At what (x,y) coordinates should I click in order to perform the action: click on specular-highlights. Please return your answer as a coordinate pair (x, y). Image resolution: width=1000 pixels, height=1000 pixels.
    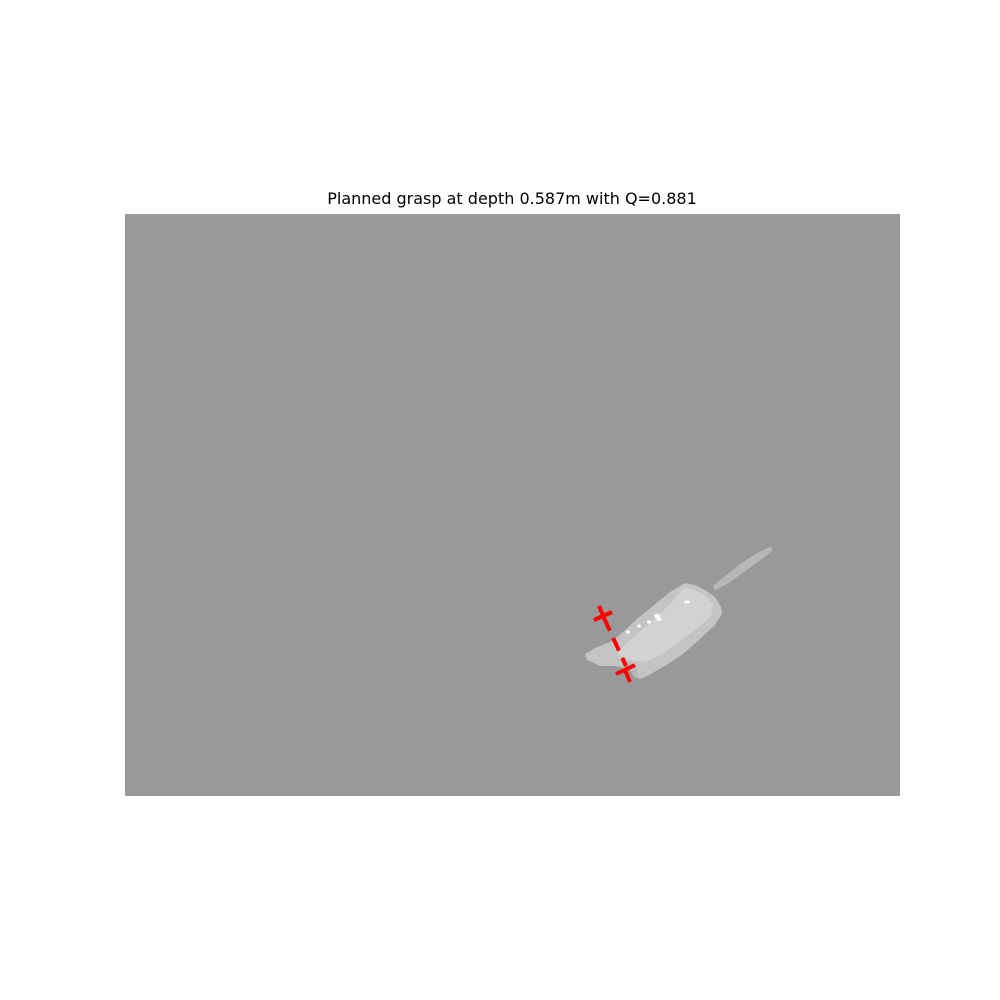
    Looking at the image, I should click on (658, 617).